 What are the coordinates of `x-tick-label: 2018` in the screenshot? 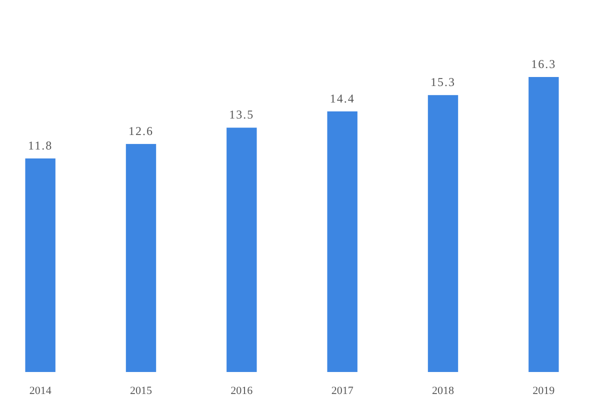 It's located at (443, 391).